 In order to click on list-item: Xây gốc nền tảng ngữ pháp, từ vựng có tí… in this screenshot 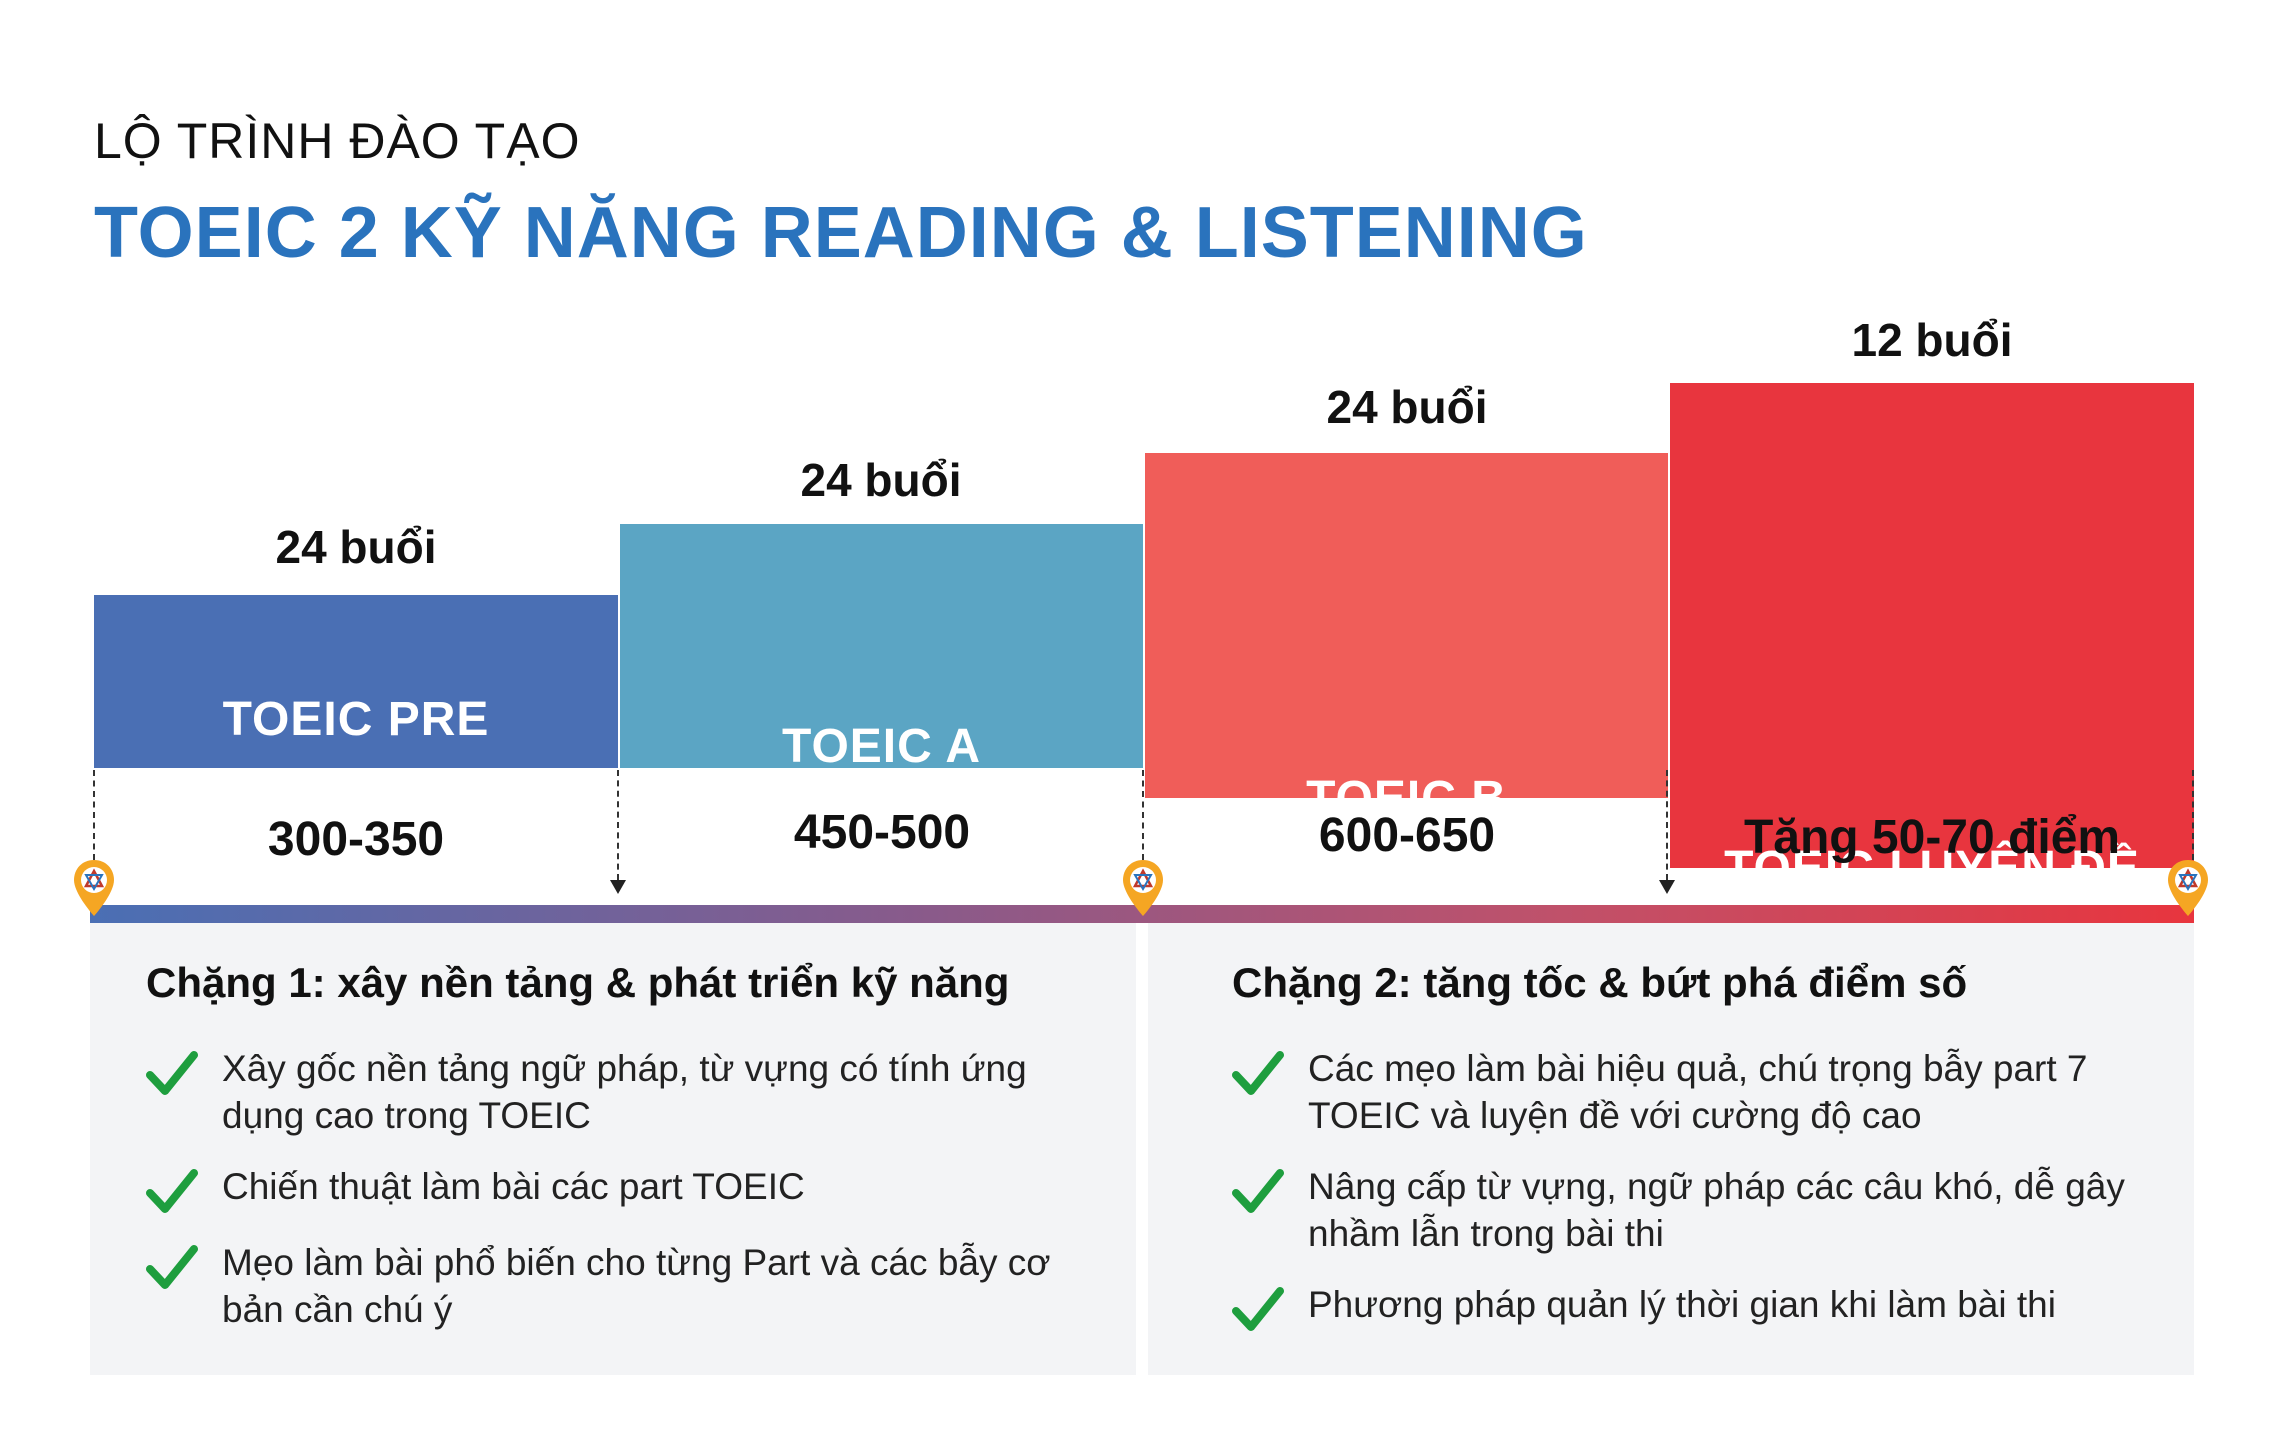, I will do `click(606, 1092)`.